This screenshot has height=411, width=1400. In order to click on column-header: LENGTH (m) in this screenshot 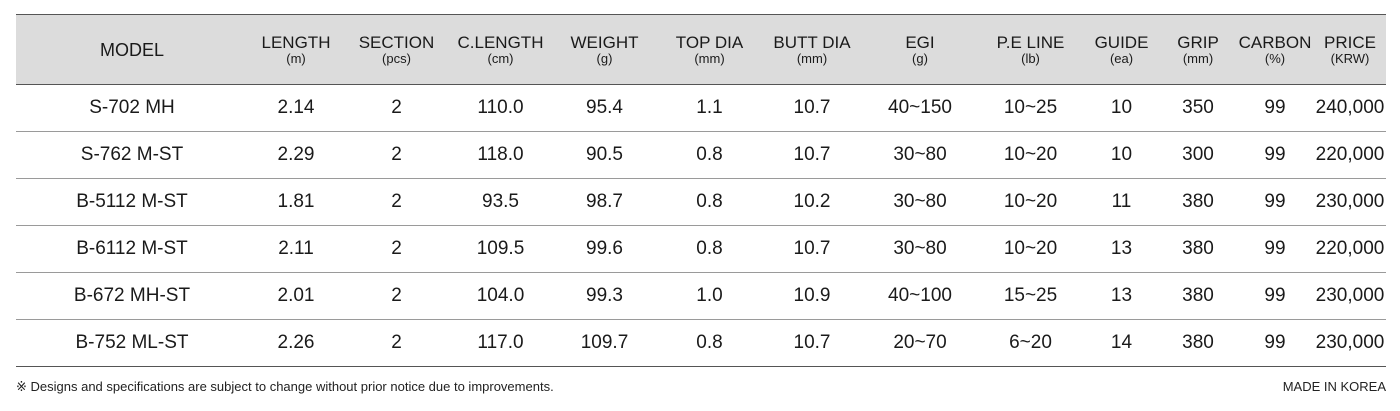, I will do `click(296, 50)`.